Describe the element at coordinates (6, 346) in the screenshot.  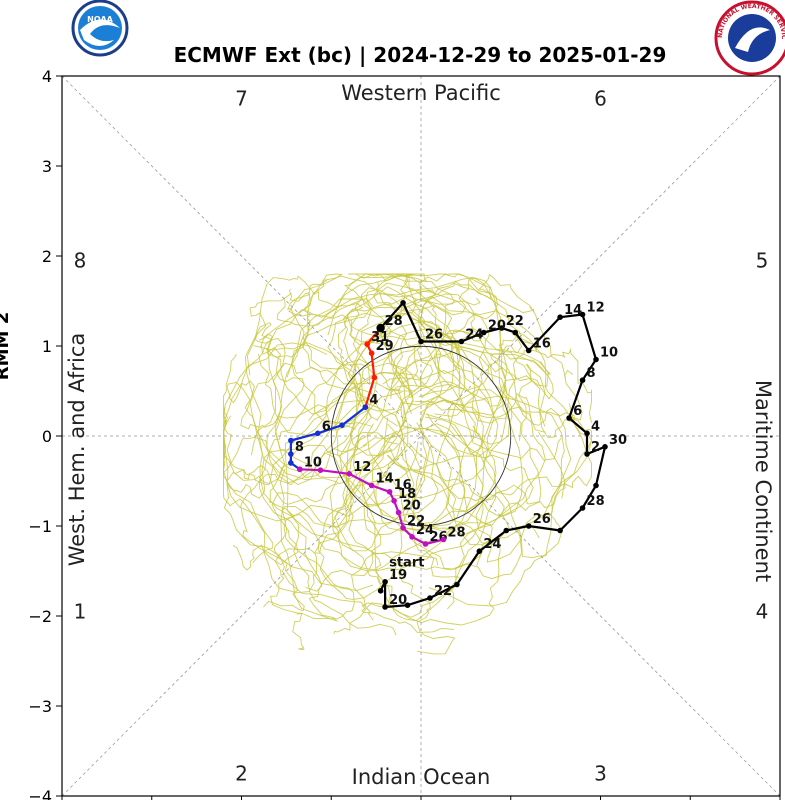
I see `y-axis-label: RMM 2` at that location.